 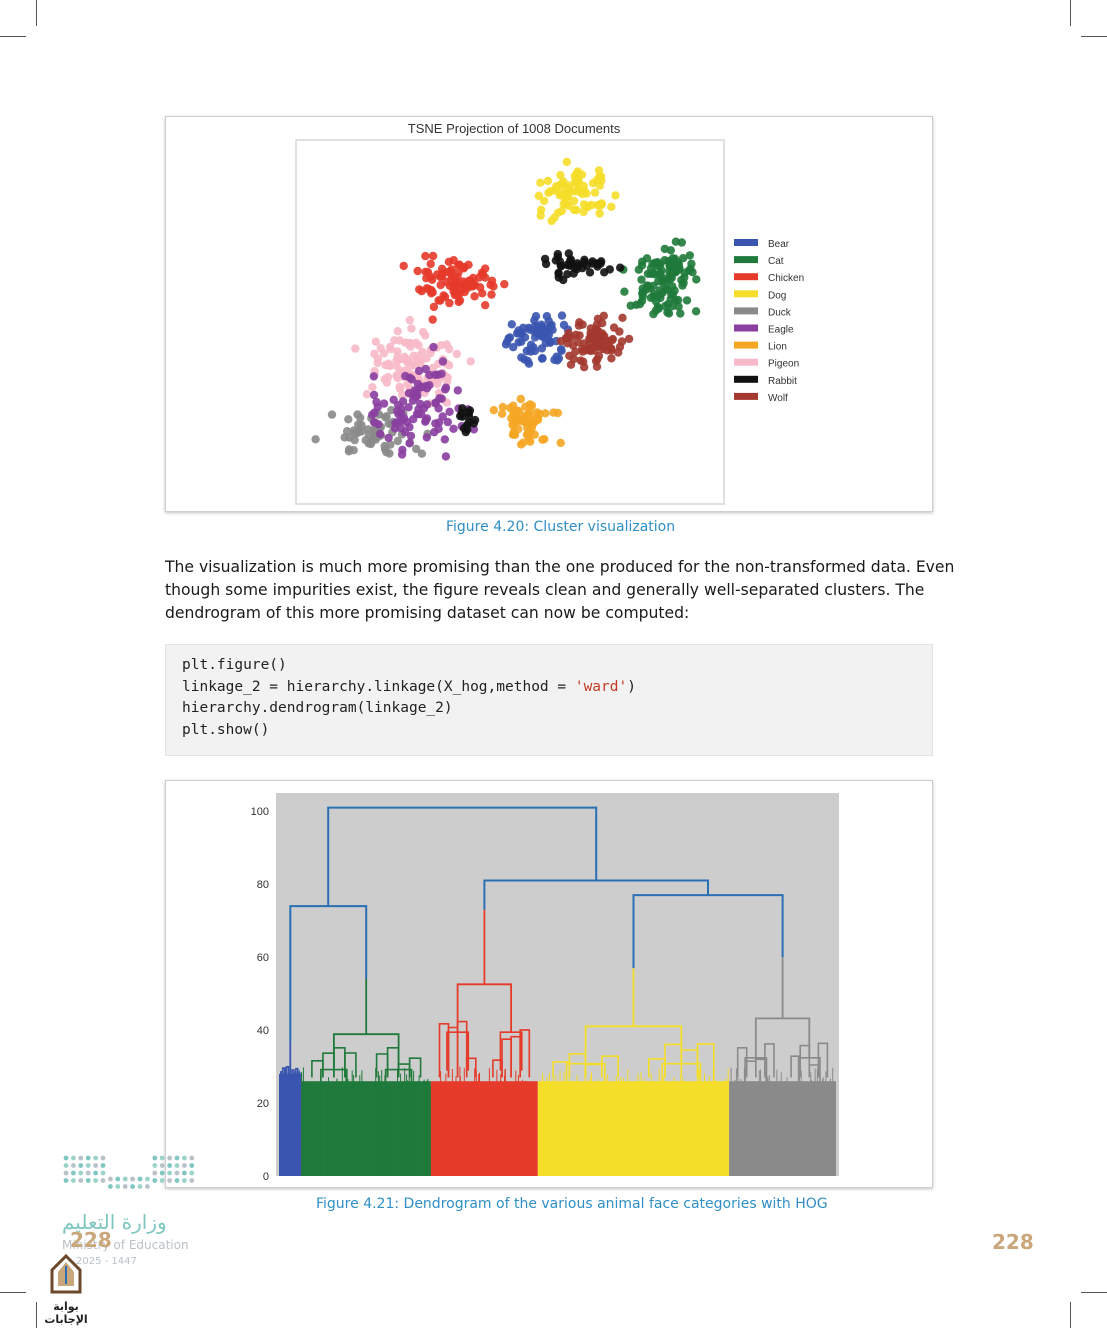 I want to click on page-number-left: 228, so click(x=91, y=1240).